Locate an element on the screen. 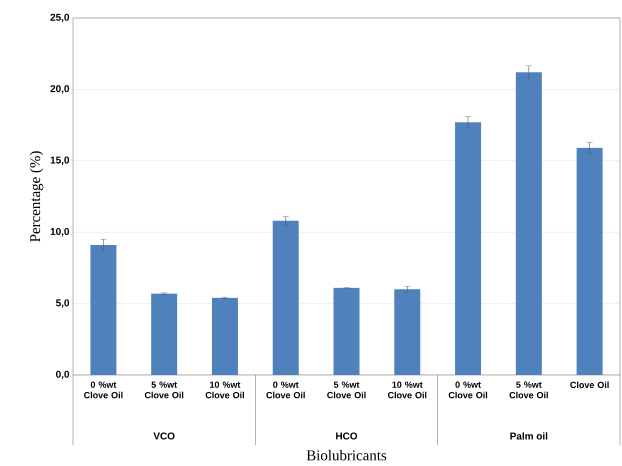  x-tick-label: Clove Oil is located at coordinates (589, 385).